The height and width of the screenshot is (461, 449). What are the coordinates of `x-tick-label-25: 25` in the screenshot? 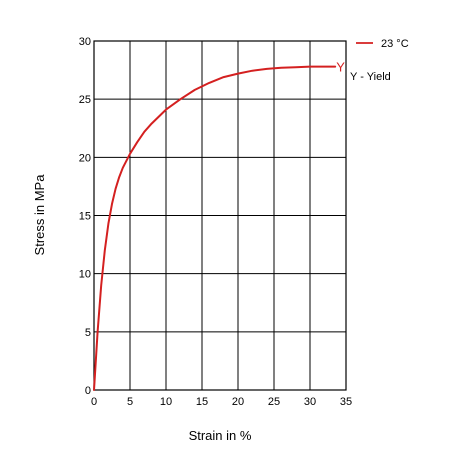 It's located at (274, 402).